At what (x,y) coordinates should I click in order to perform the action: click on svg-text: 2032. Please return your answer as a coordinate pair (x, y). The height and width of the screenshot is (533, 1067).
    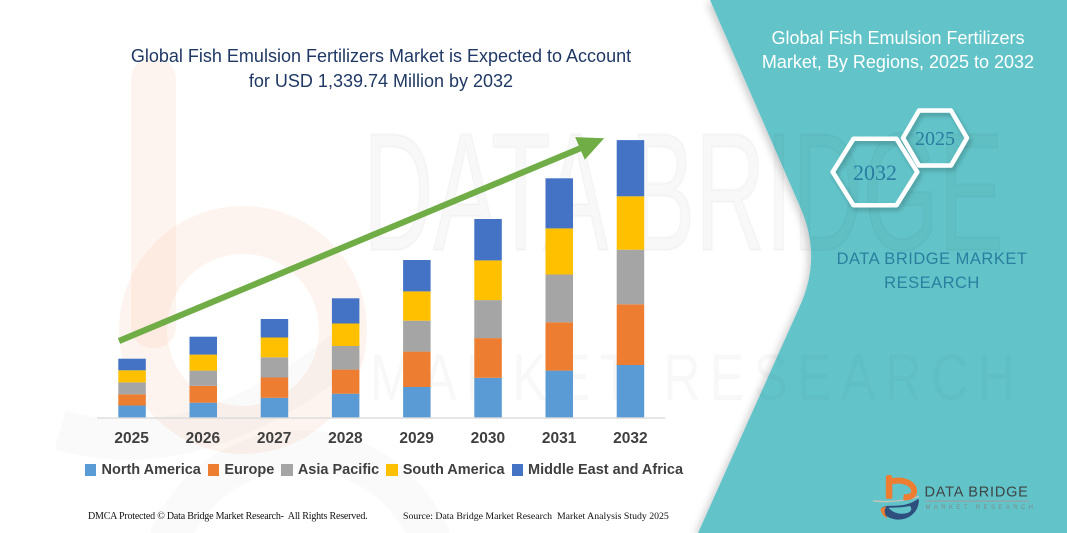
    Looking at the image, I should click on (875, 172).